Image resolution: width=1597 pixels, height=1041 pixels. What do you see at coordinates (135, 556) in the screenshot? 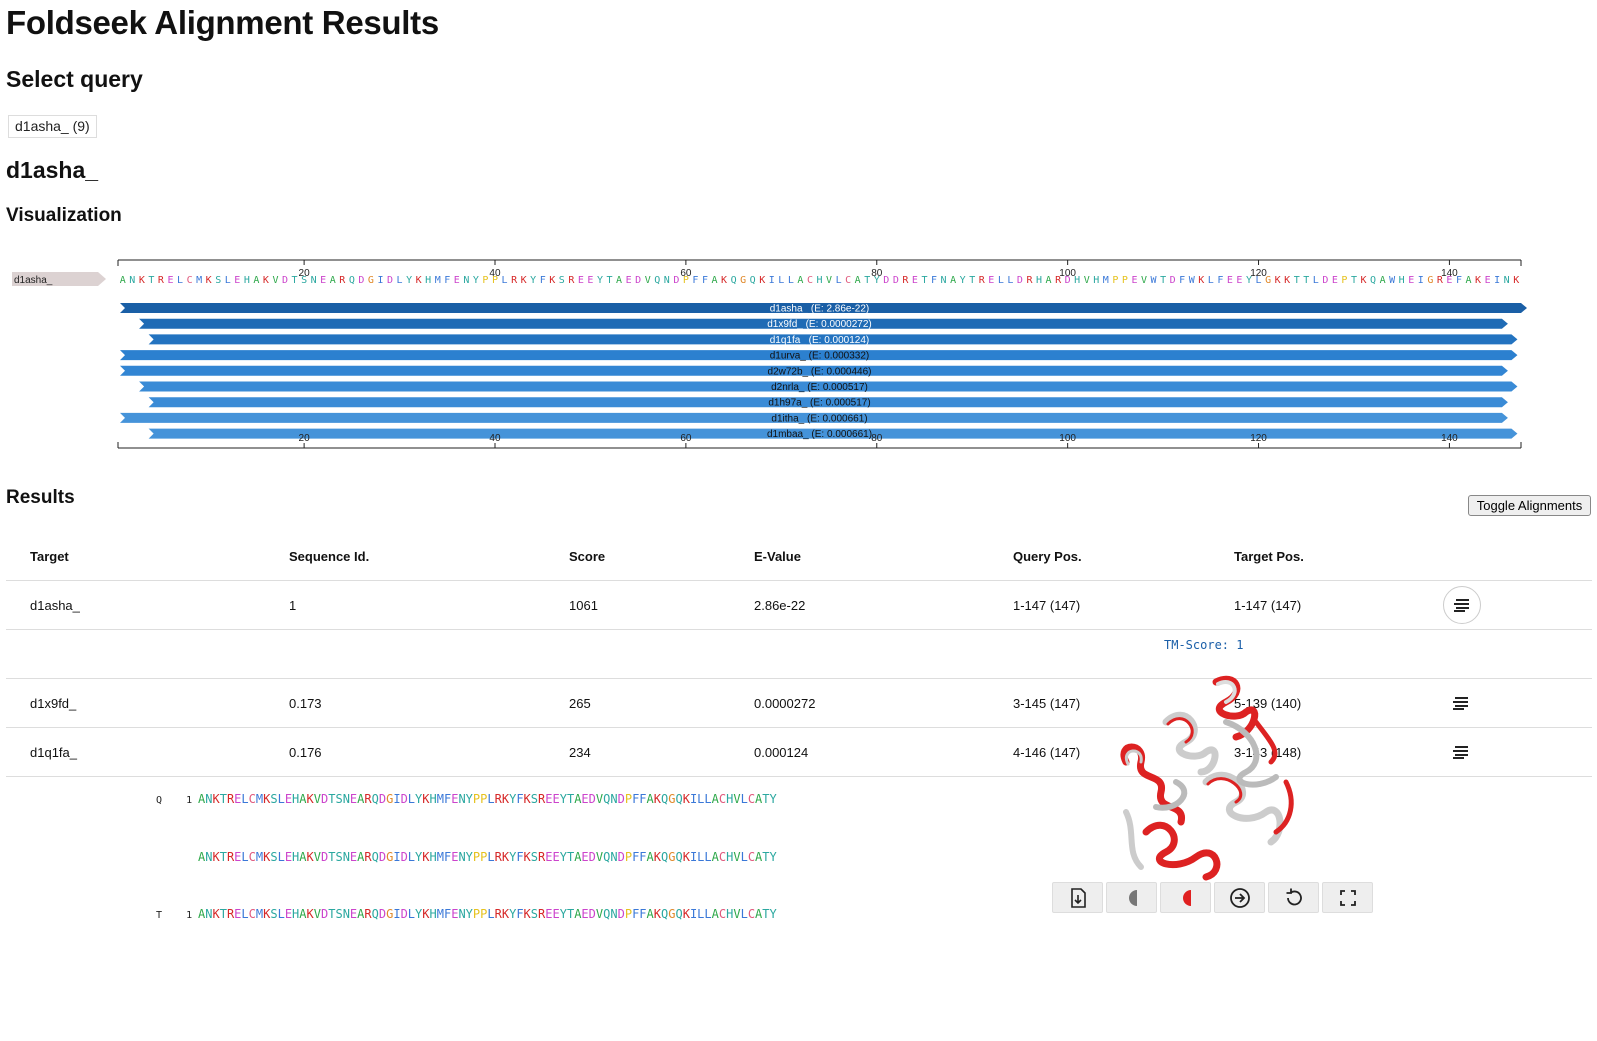
I see `col-target: Target` at bounding box center [135, 556].